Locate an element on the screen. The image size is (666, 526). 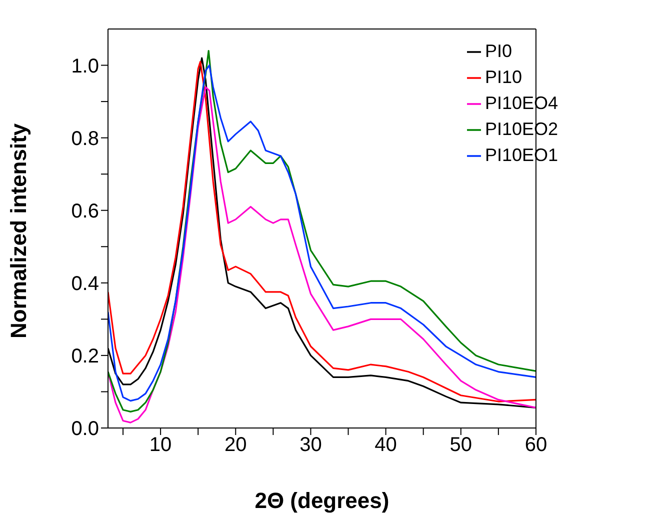
x-tick-label: 50 is located at coordinates (461, 445).